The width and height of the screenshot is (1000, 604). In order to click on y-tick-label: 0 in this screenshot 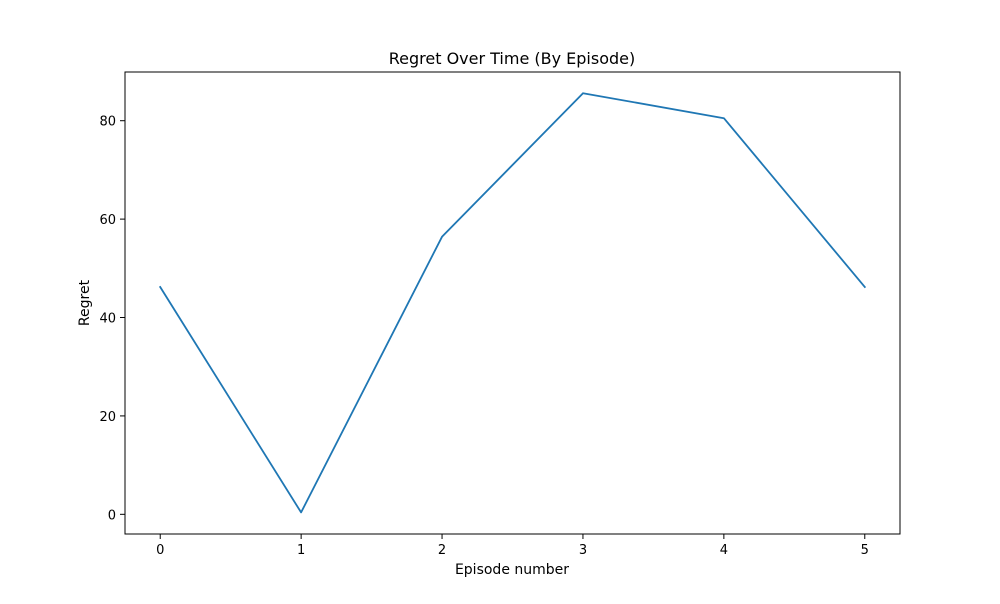, I will do `click(112, 515)`.